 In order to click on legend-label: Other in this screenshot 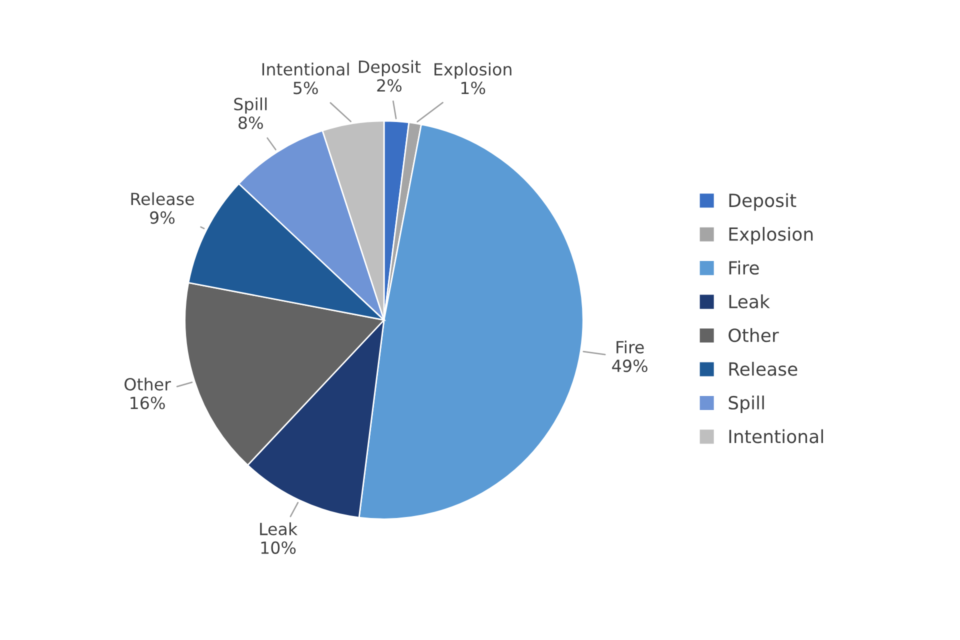, I will do `click(753, 335)`.